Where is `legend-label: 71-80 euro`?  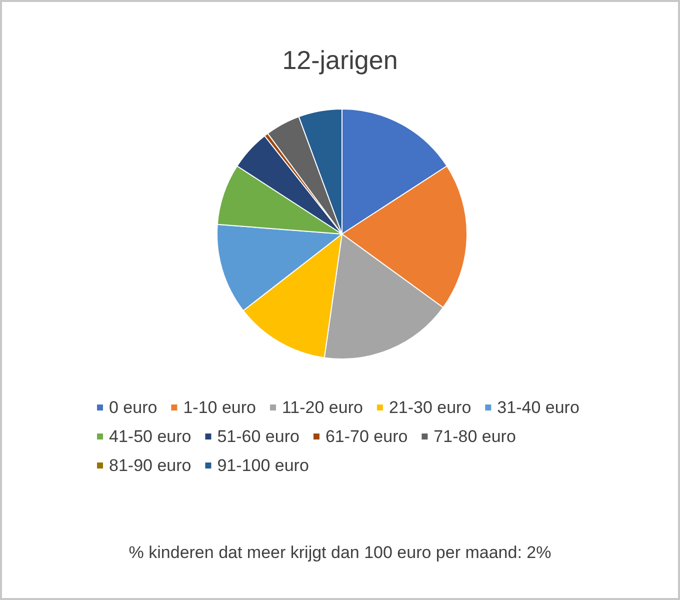 legend-label: 71-80 euro is located at coordinates (475, 436).